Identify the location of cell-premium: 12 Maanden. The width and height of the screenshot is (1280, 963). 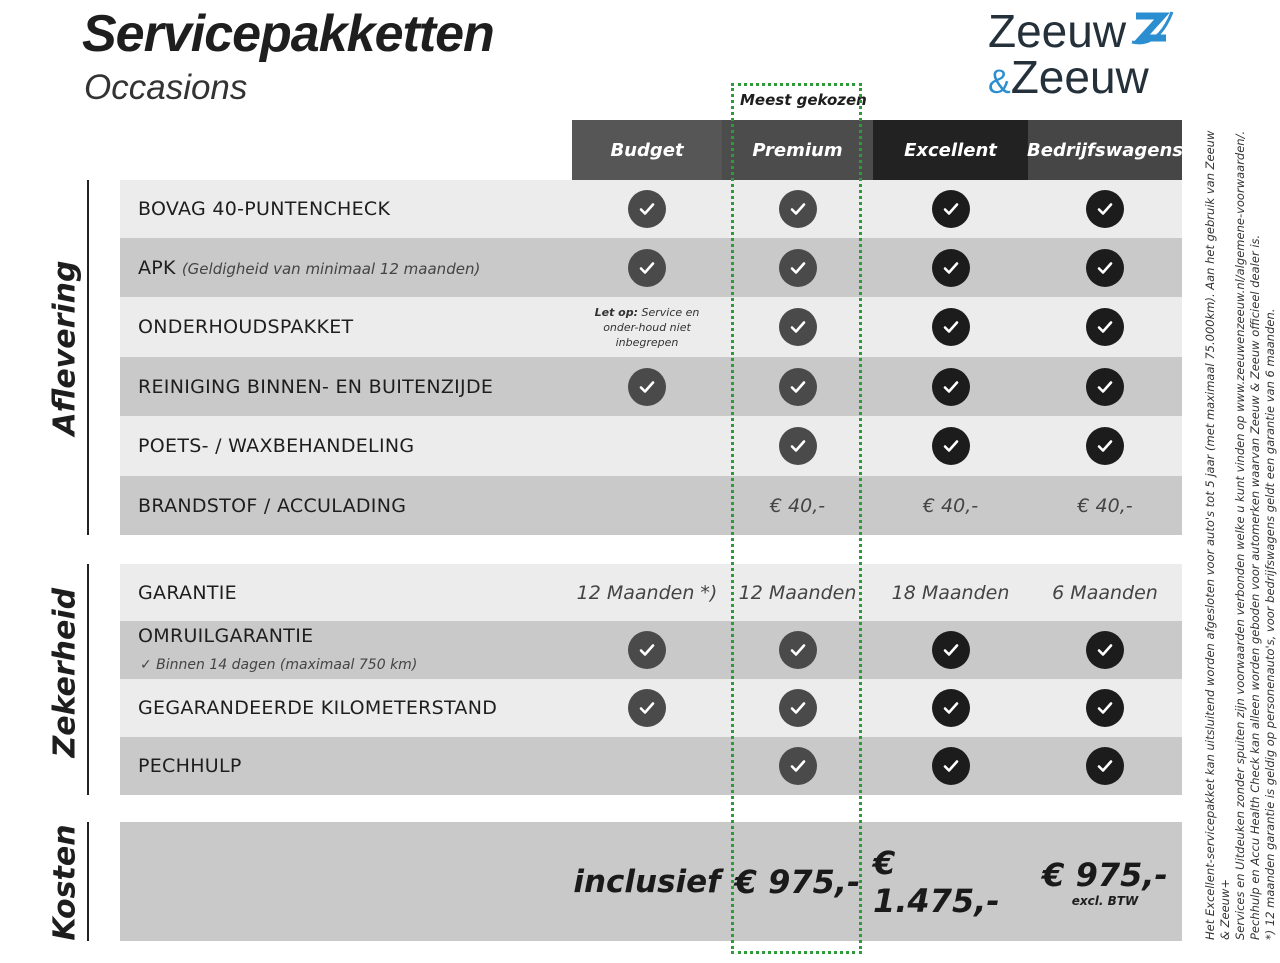
(797, 592).